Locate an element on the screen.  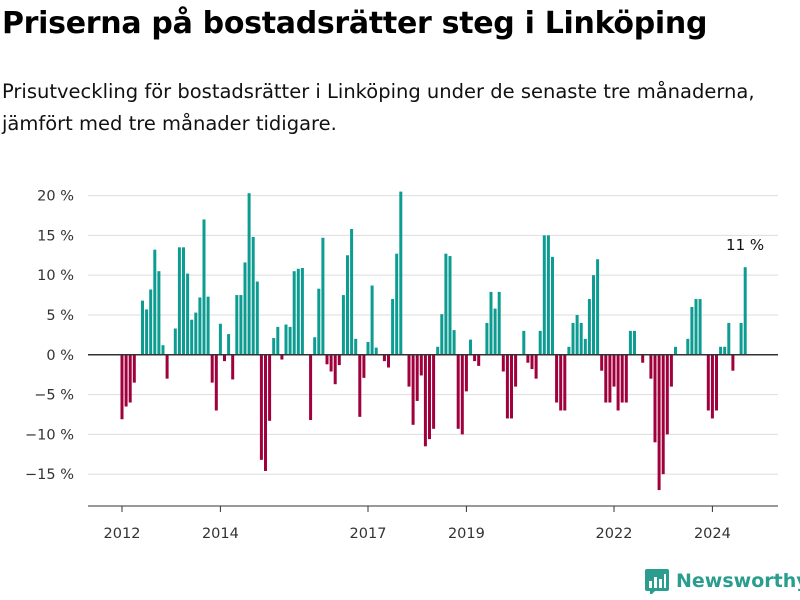
y-tick-label: 20 % is located at coordinates (55, 197).